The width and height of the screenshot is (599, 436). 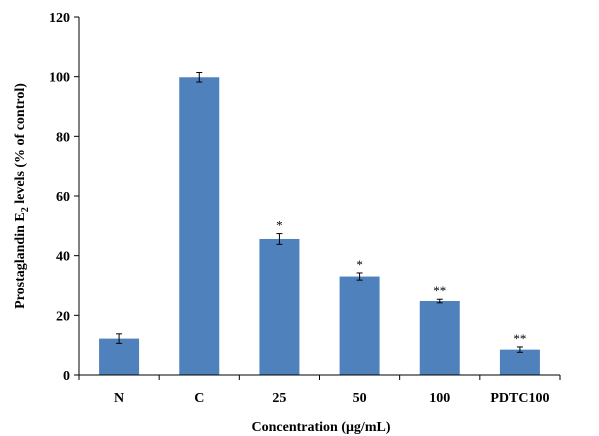 I want to click on y-tick-label: 60, so click(x=63, y=197).